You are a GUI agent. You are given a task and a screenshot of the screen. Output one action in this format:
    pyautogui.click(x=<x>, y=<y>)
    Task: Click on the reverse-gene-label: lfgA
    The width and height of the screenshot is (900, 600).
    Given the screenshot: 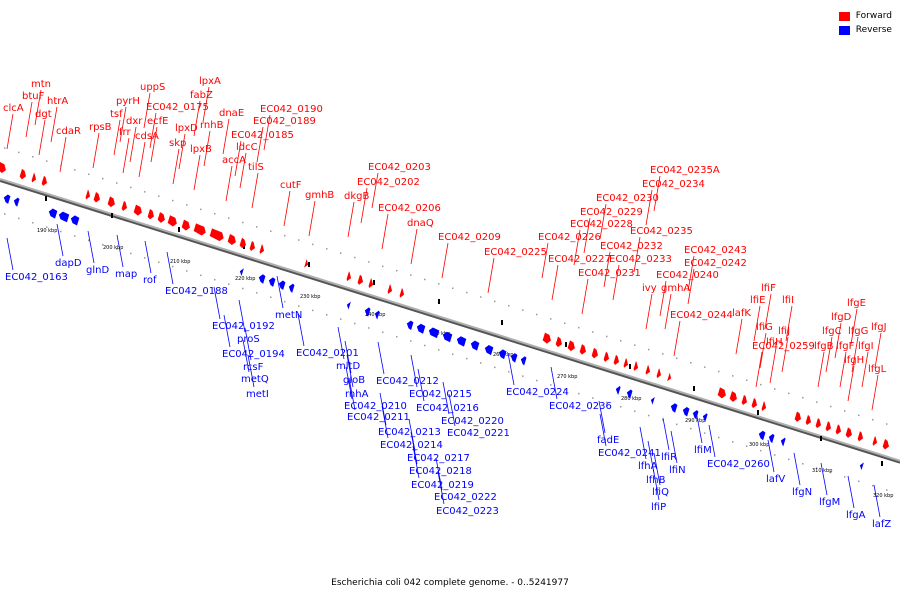 What is the action you would take?
    pyautogui.click(x=856, y=515)
    